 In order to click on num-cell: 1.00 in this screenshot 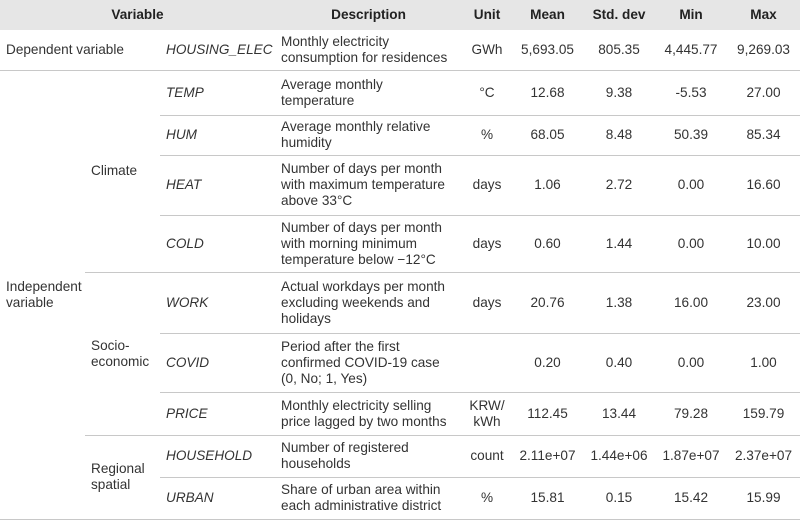, I will do `click(763, 363)`.